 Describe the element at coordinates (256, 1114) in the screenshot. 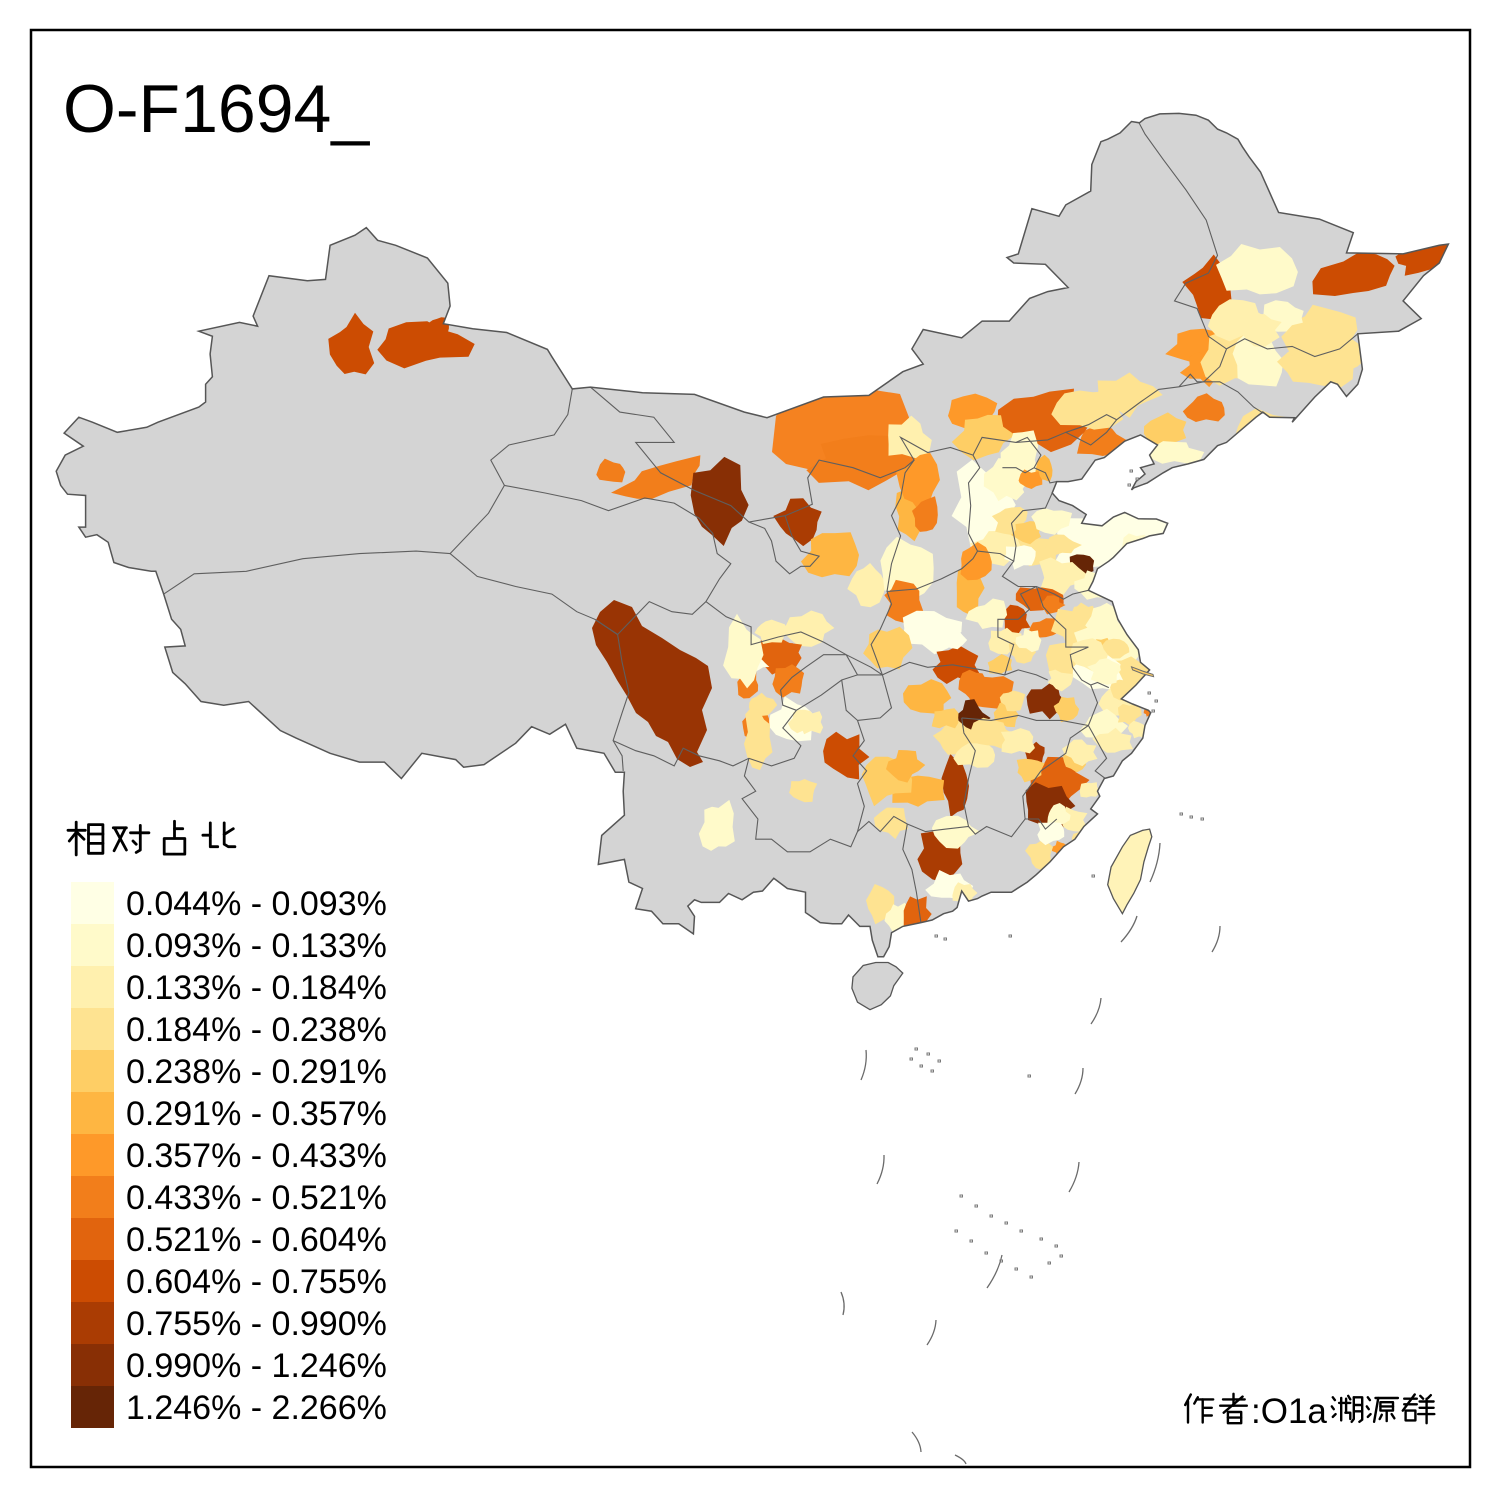

I see `svg-text: 0.291% - 0.357%` at that location.